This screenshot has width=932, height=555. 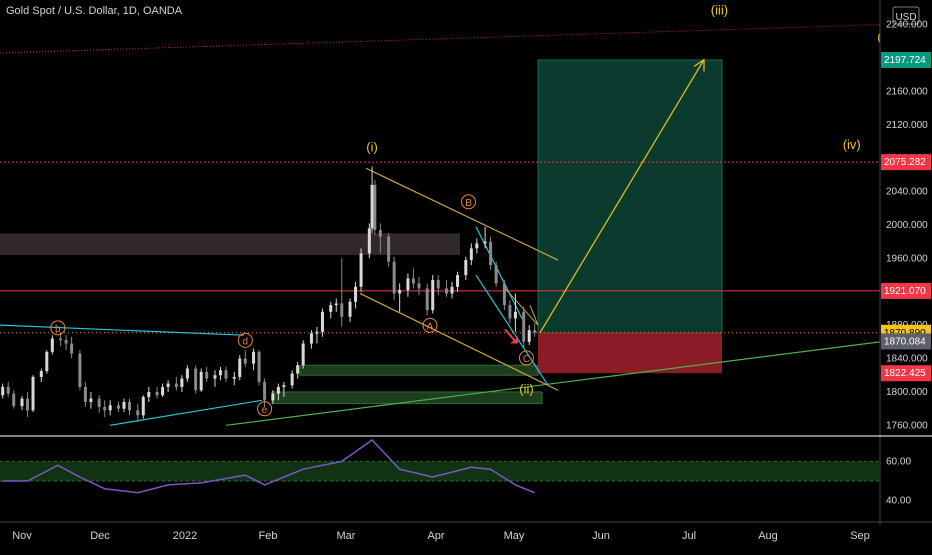 What do you see at coordinates (852, 144) in the screenshot?
I see `wave-label: (iv)` at bounding box center [852, 144].